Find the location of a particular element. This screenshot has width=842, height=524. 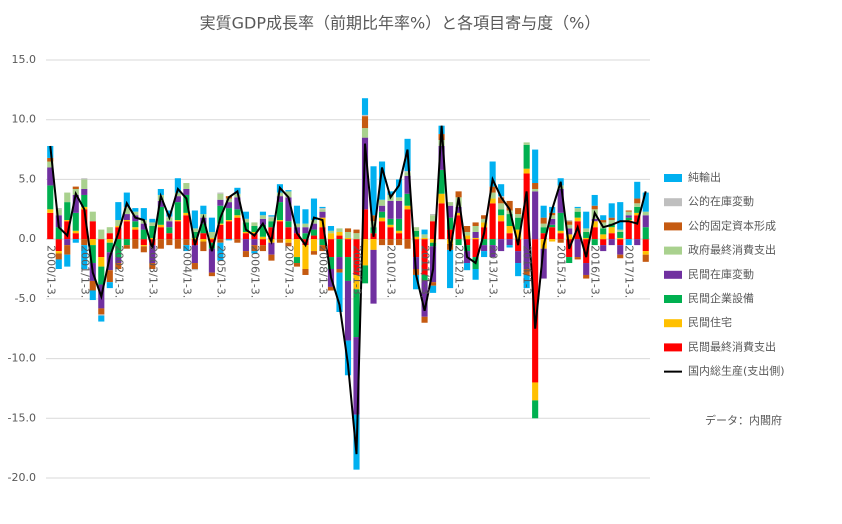

source-note: データ：内閣府 is located at coordinates (743, 420).